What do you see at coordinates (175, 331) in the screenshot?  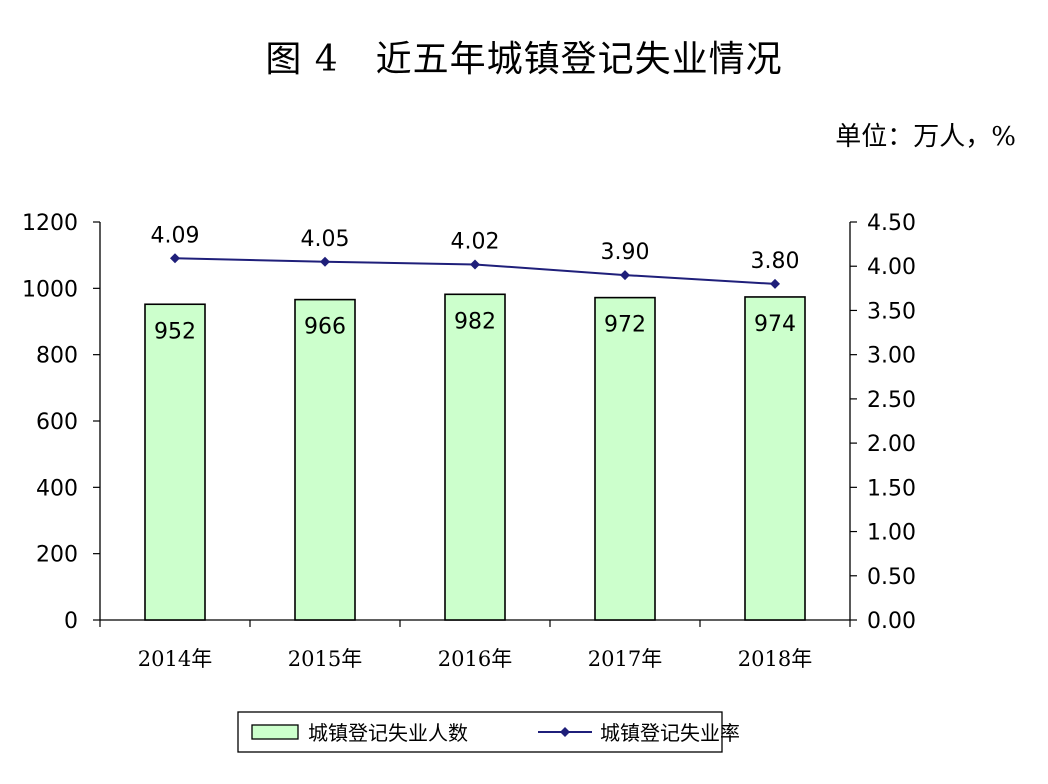 I see `bar-value-label: 952` at bounding box center [175, 331].